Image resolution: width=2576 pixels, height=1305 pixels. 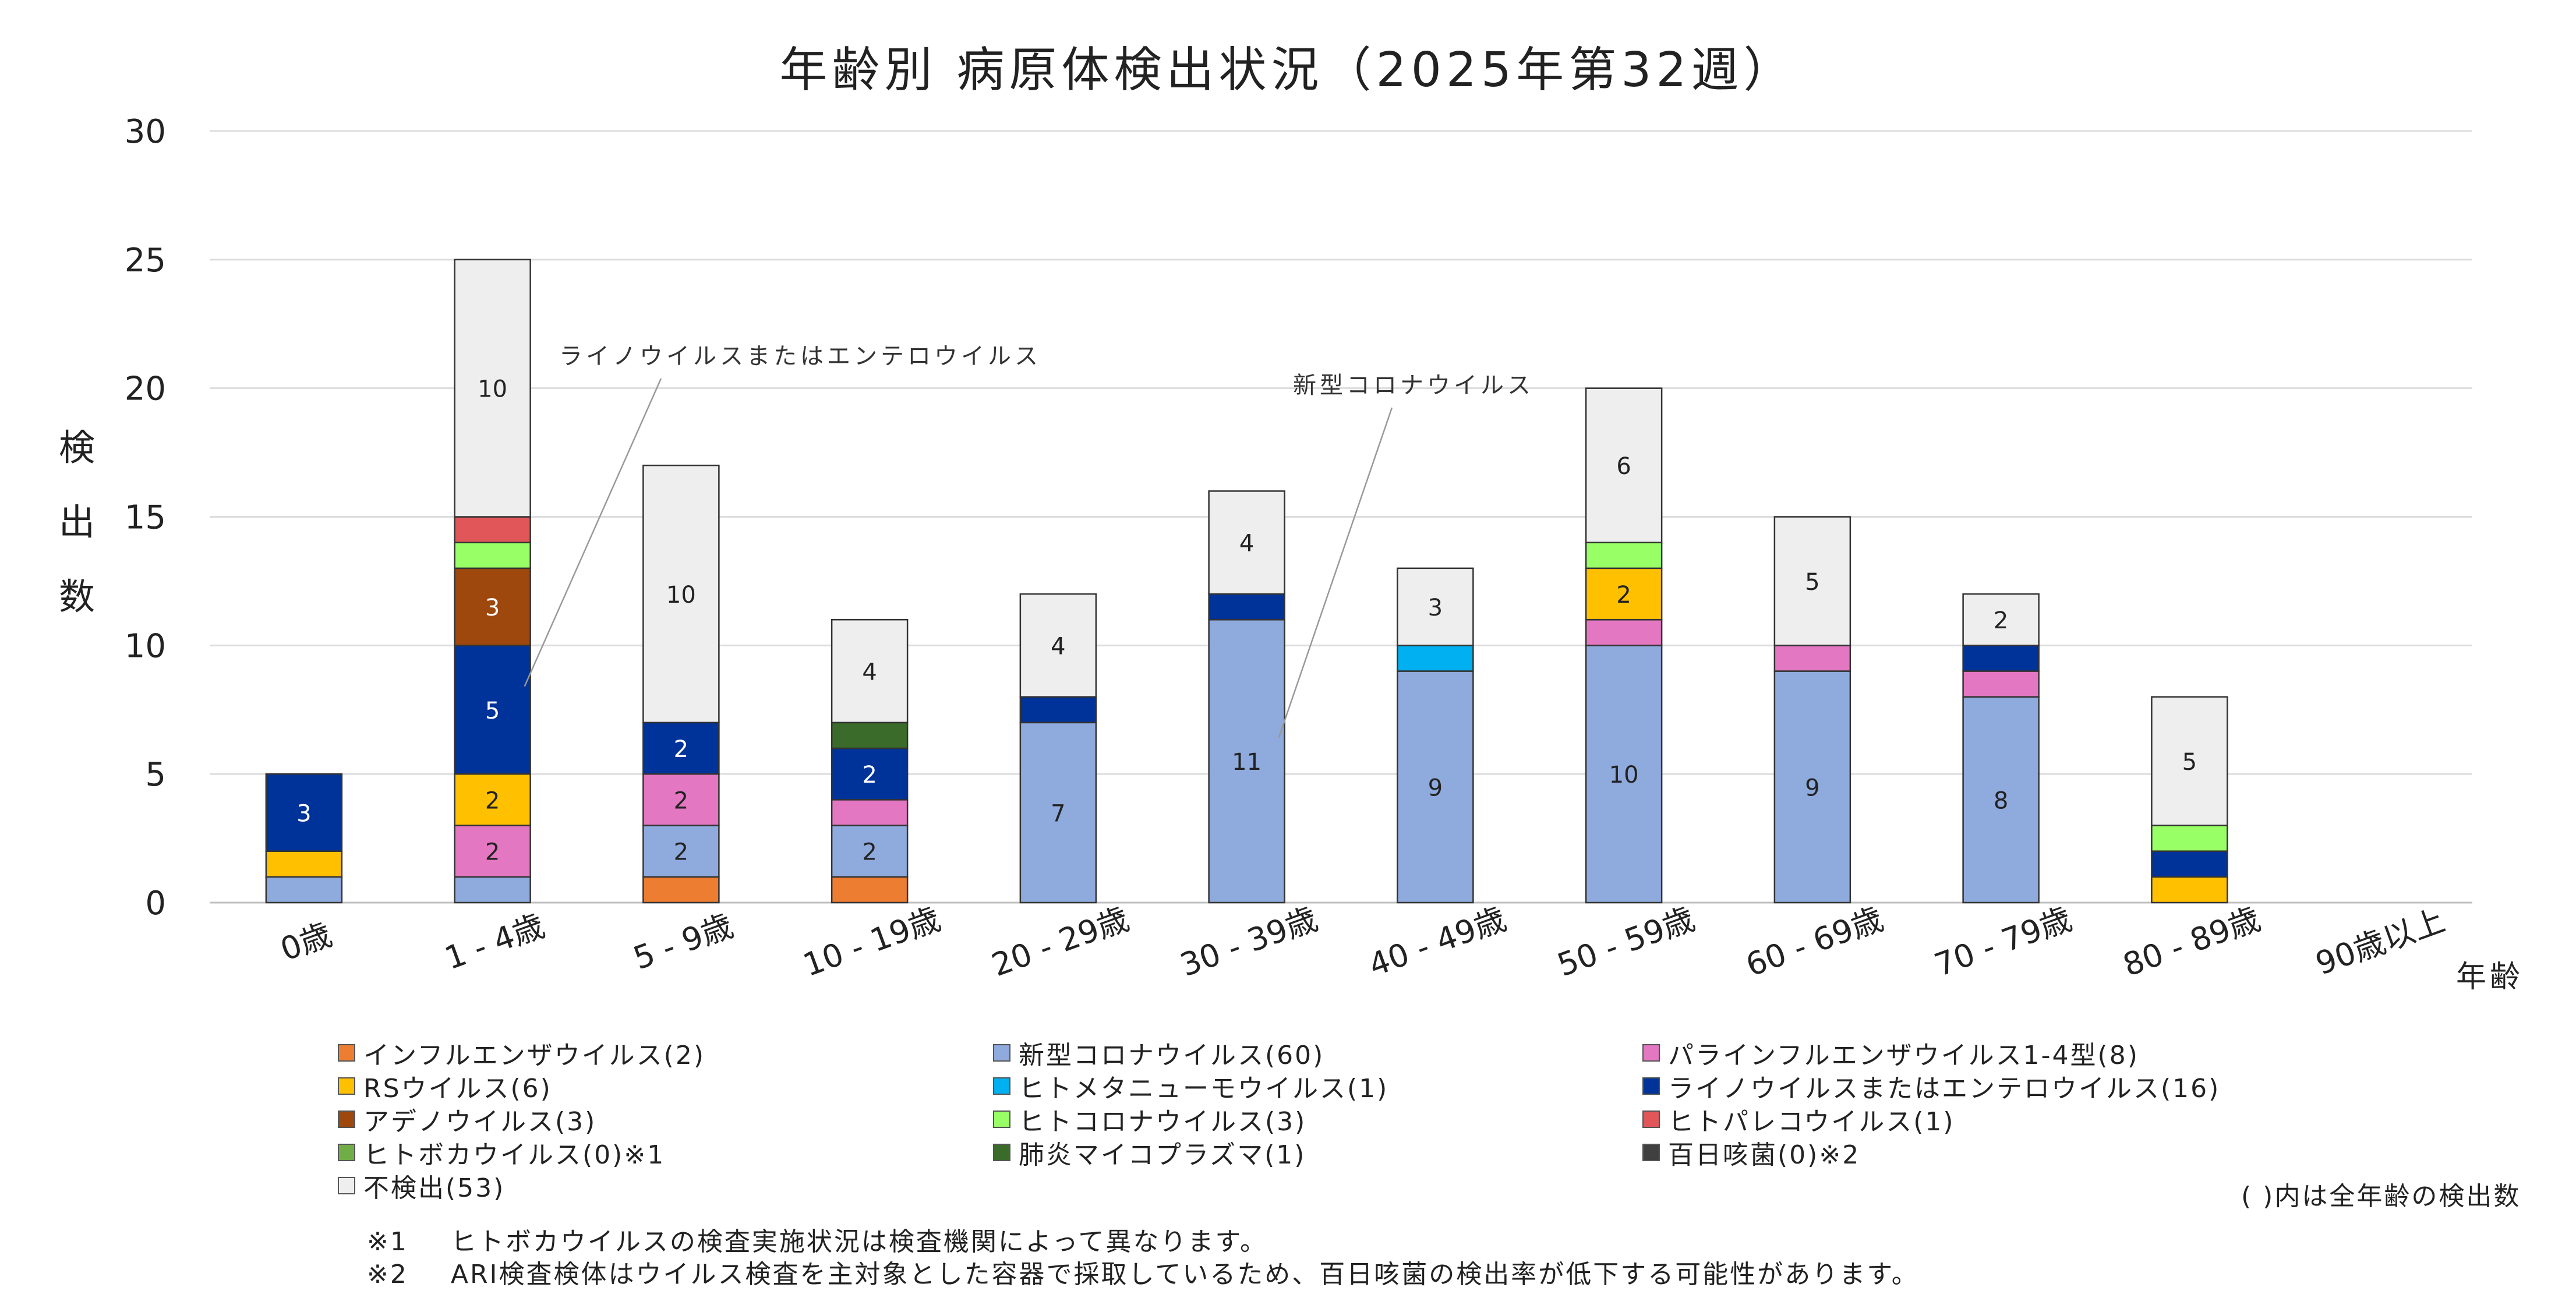 What do you see at coordinates (145, 518) in the screenshot?
I see `y-tick-label: 15` at bounding box center [145, 518].